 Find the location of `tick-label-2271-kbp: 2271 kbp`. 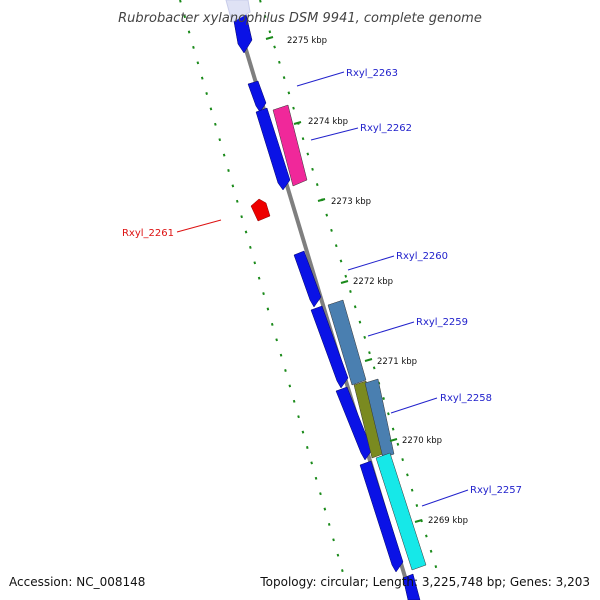

tick-label-2271-kbp: 2271 kbp is located at coordinates (397, 362).